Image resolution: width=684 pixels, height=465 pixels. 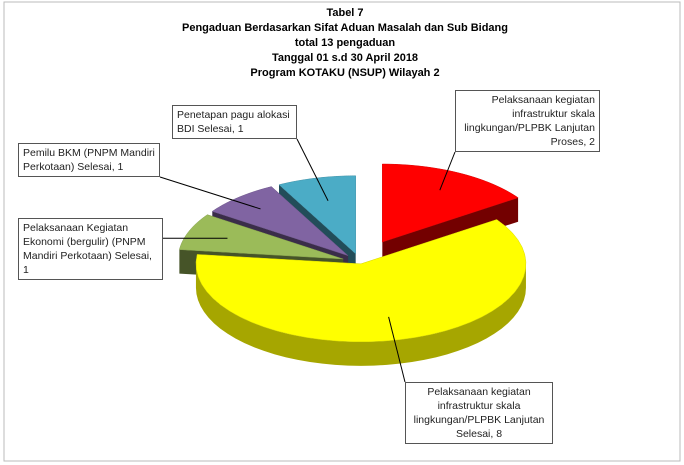 I want to click on slice-wall, so click(x=360, y=314).